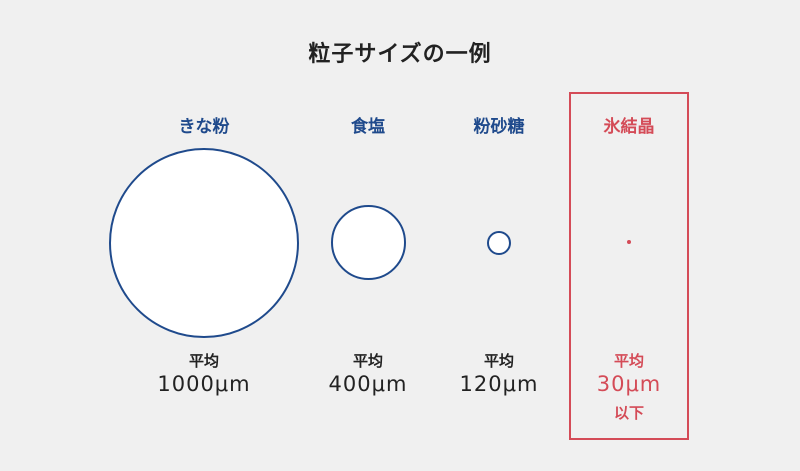 This screenshot has width=800, height=471. I want to click on particle-name: 氷結晶, so click(629, 127).